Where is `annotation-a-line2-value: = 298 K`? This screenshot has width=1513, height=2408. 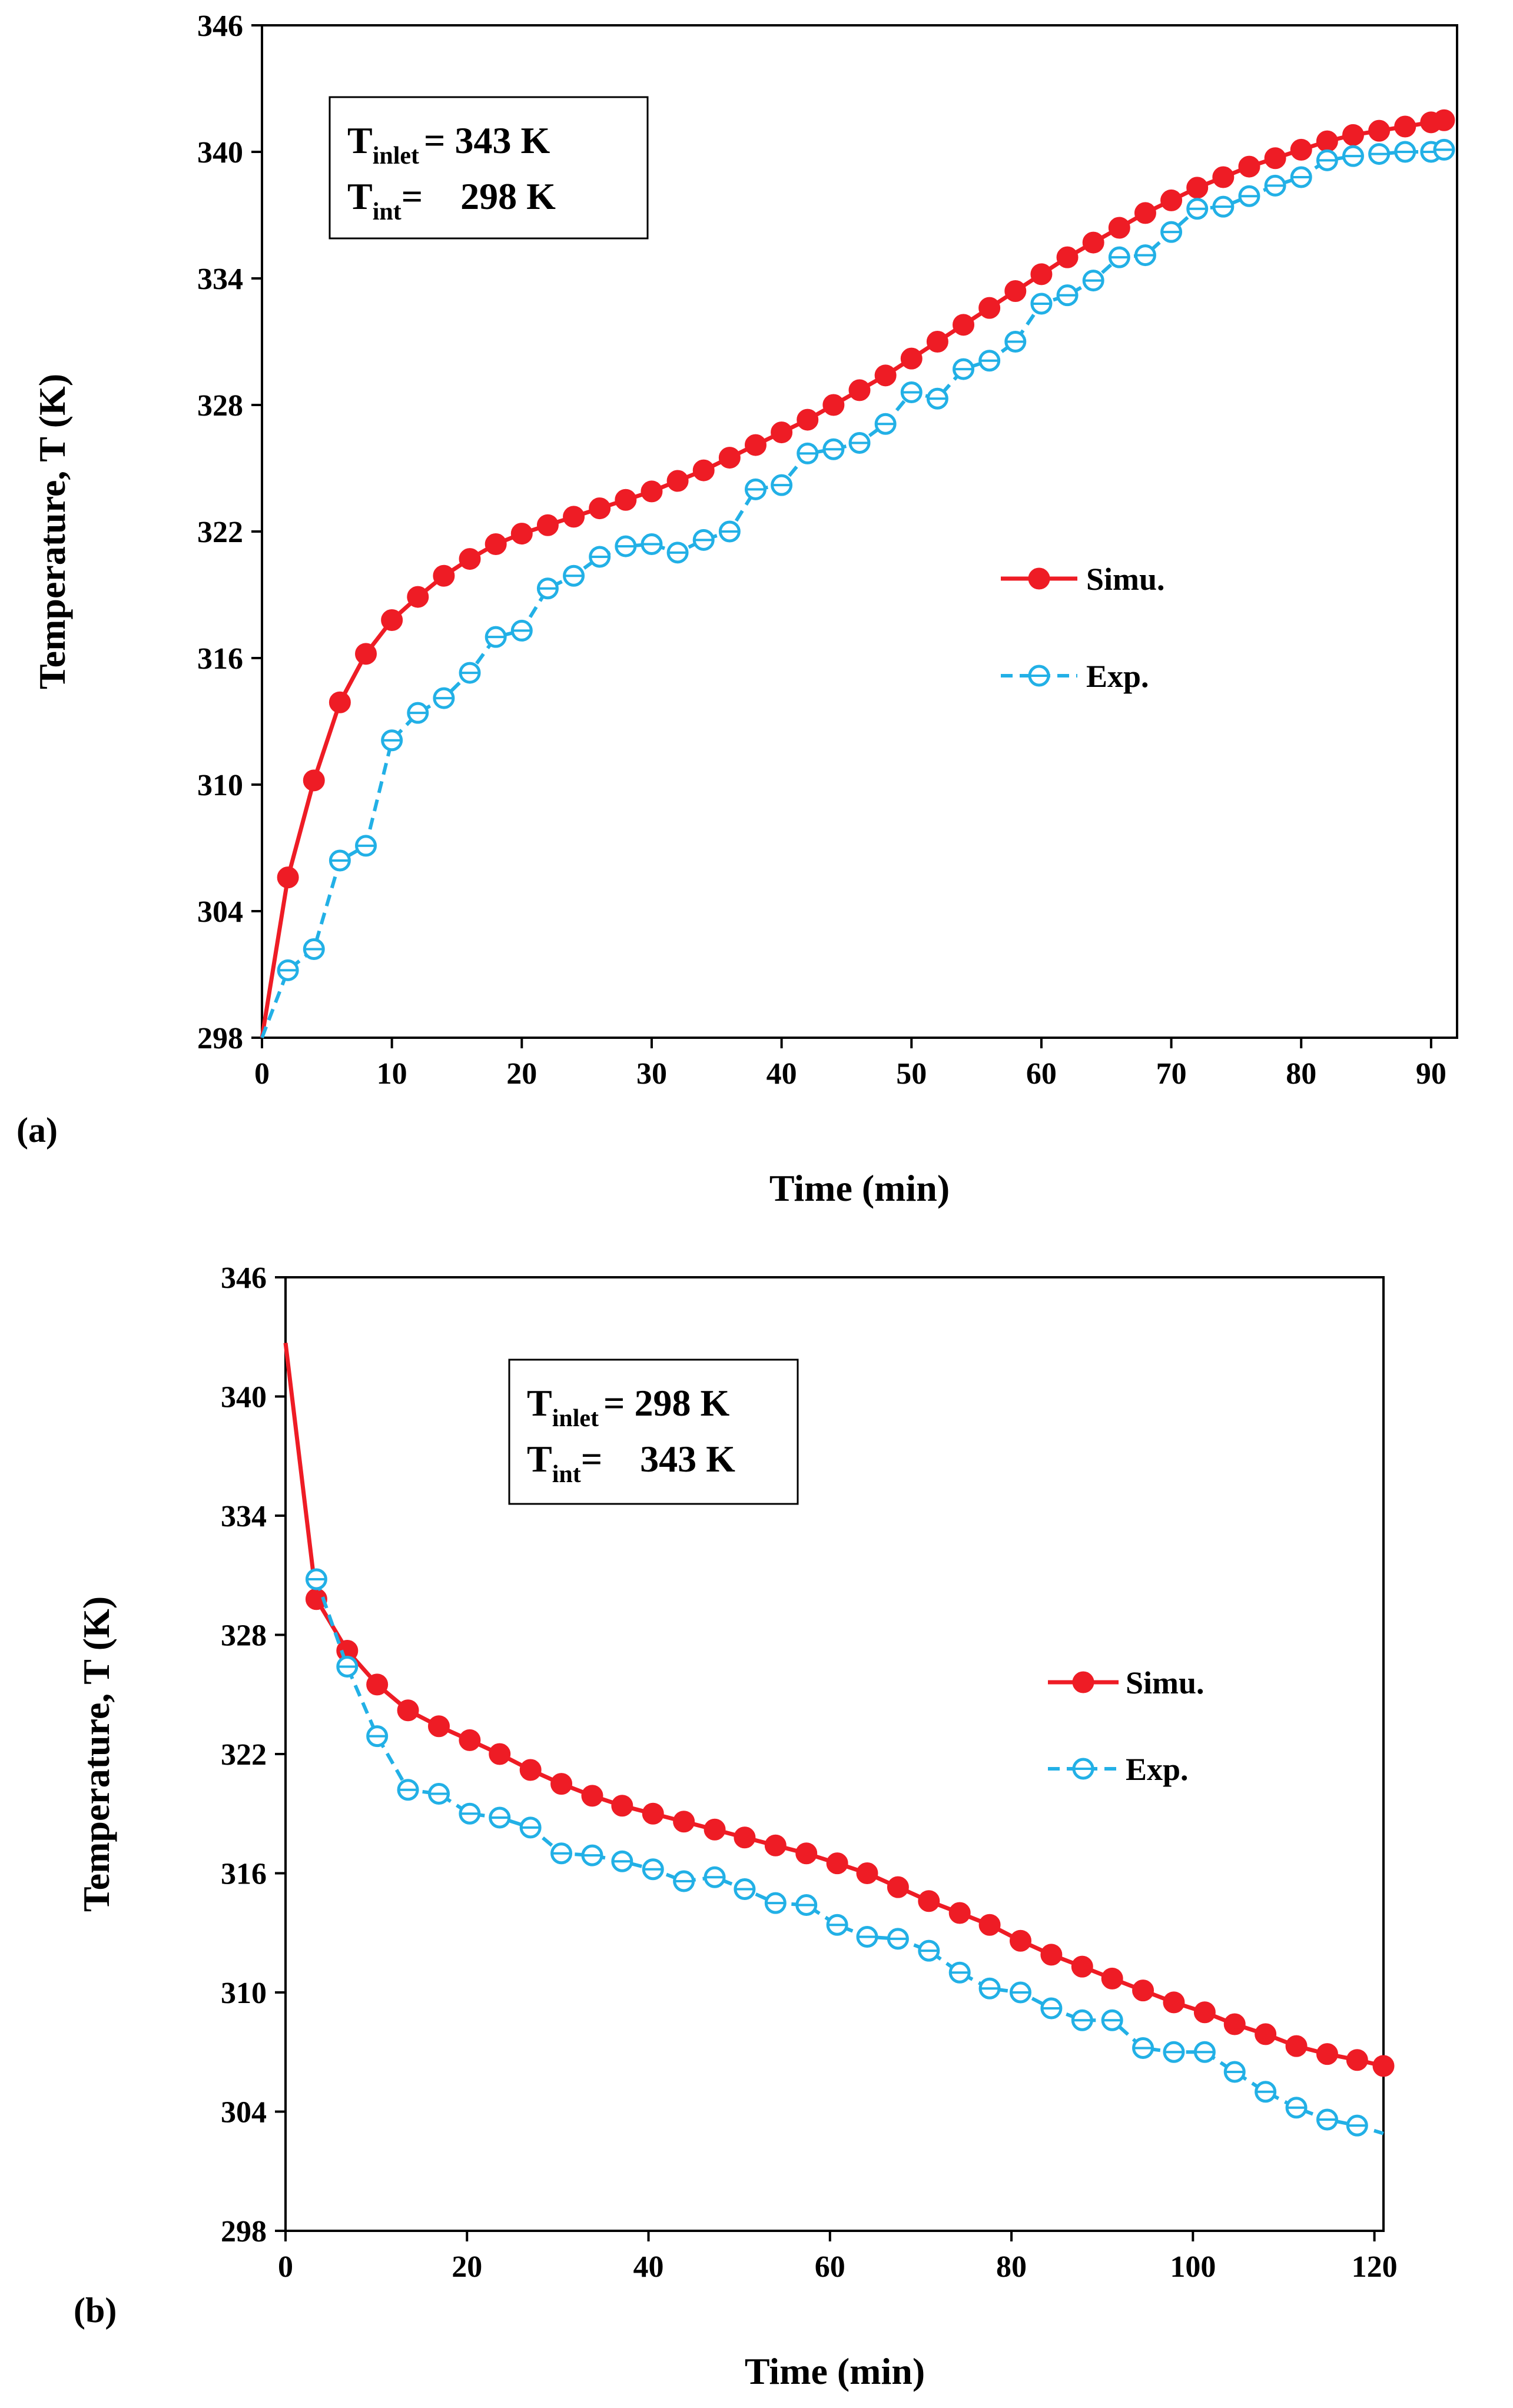
annotation-a-line2-value: = 298 K is located at coordinates (479, 196).